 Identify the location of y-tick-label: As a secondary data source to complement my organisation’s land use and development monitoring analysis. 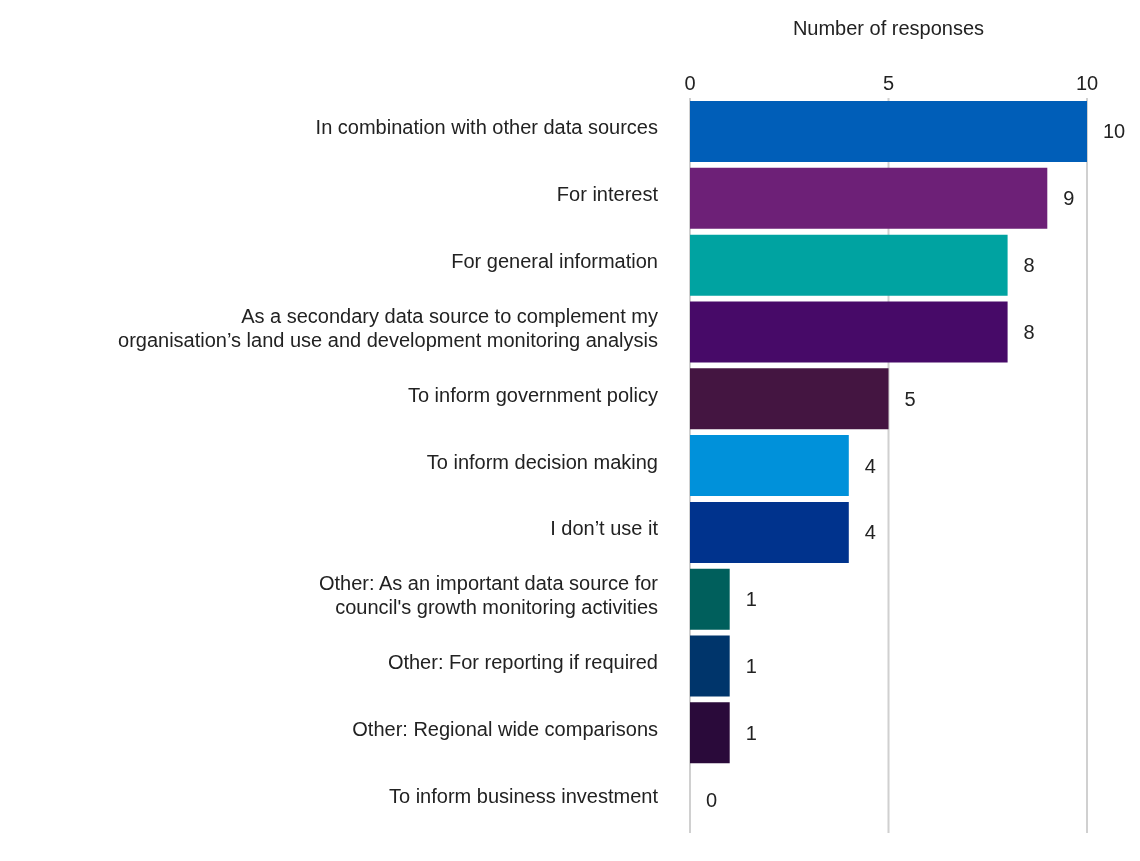
(388, 327).